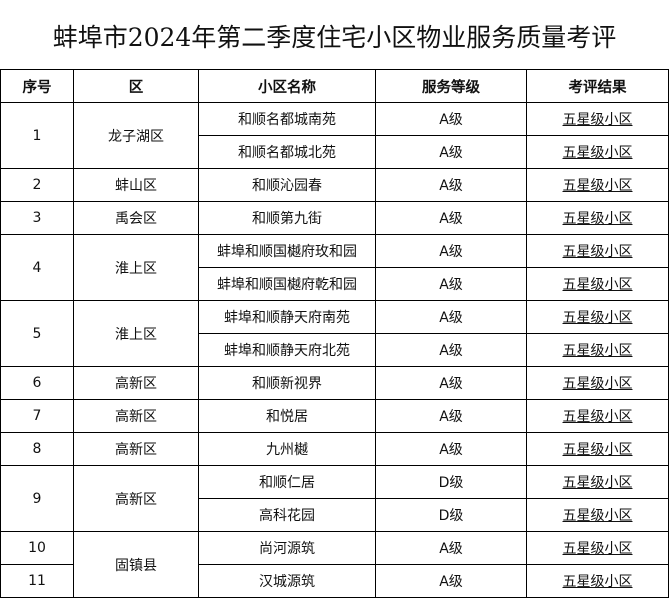  Describe the element at coordinates (287, 251) in the screenshot. I see `community-name: 蚌埠和顺国樾府玫和园` at that location.